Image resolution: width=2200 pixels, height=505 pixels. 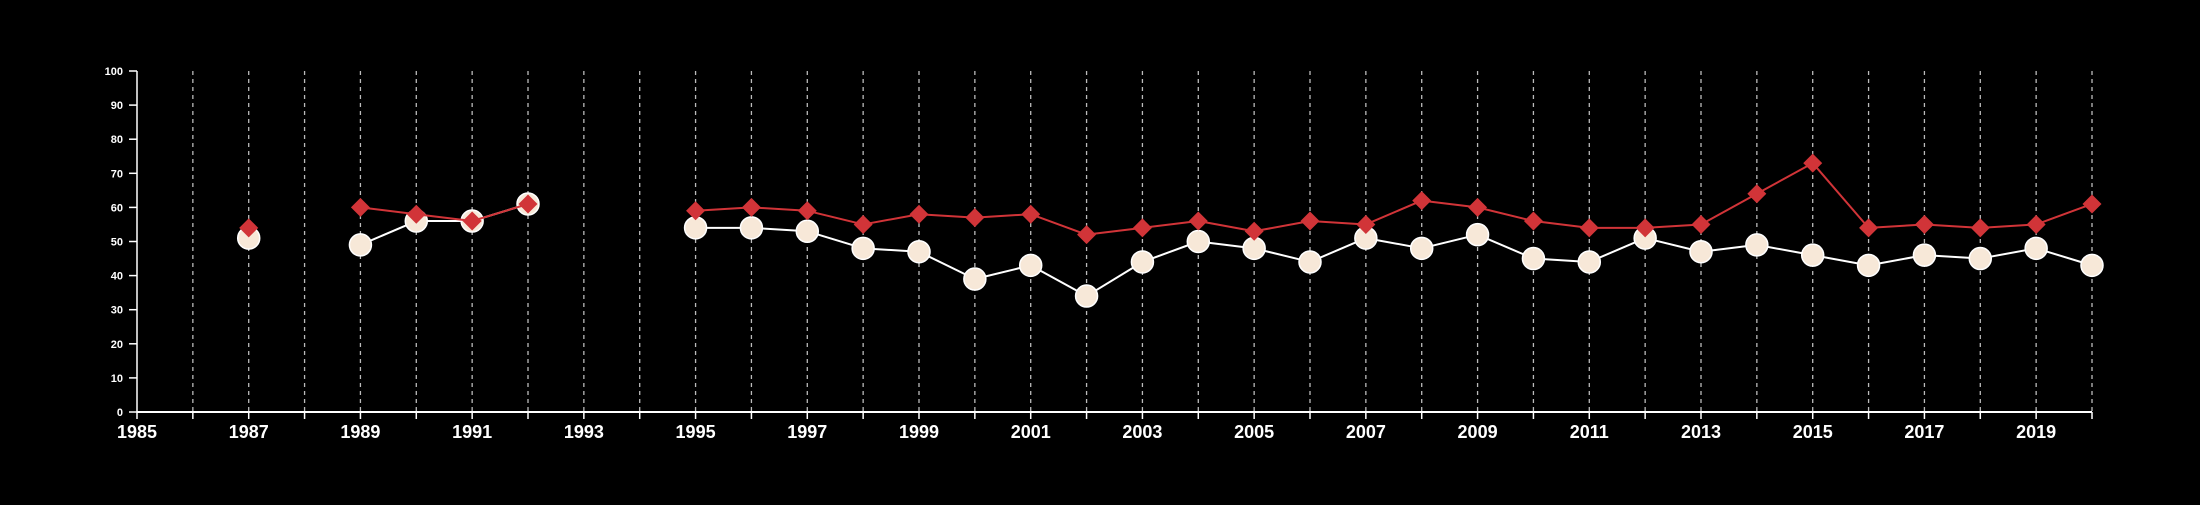 I want to click on y-tick-label: 90, so click(x=117, y=106).